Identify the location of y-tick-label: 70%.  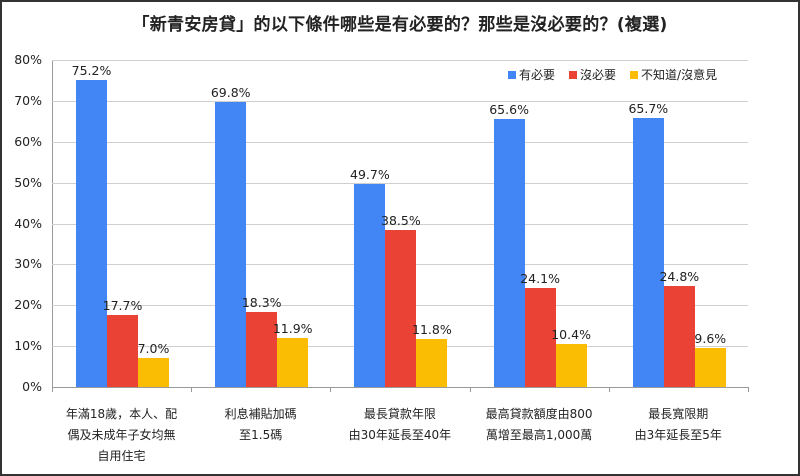
(28, 100).